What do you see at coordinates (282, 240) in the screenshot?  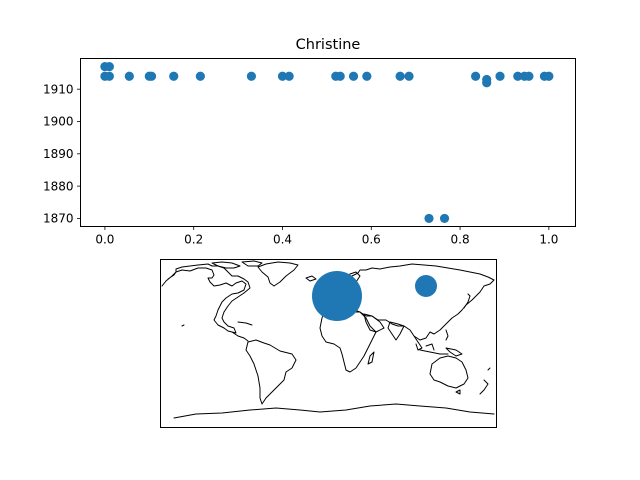 I see `x-tick-label: 0.4` at bounding box center [282, 240].